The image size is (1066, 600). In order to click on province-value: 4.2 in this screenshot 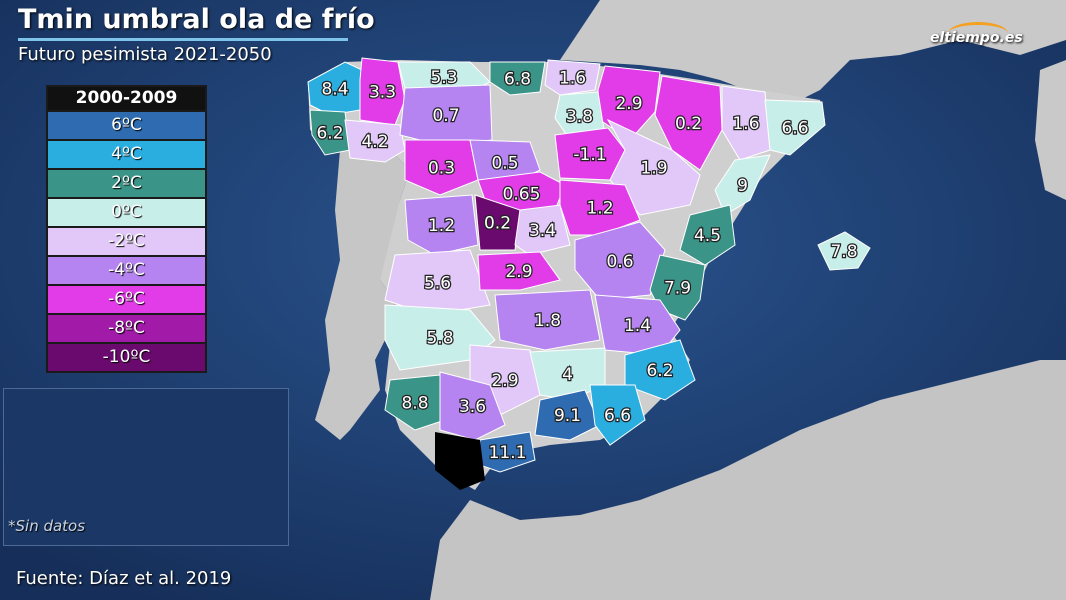, I will do `click(374, 142)`.